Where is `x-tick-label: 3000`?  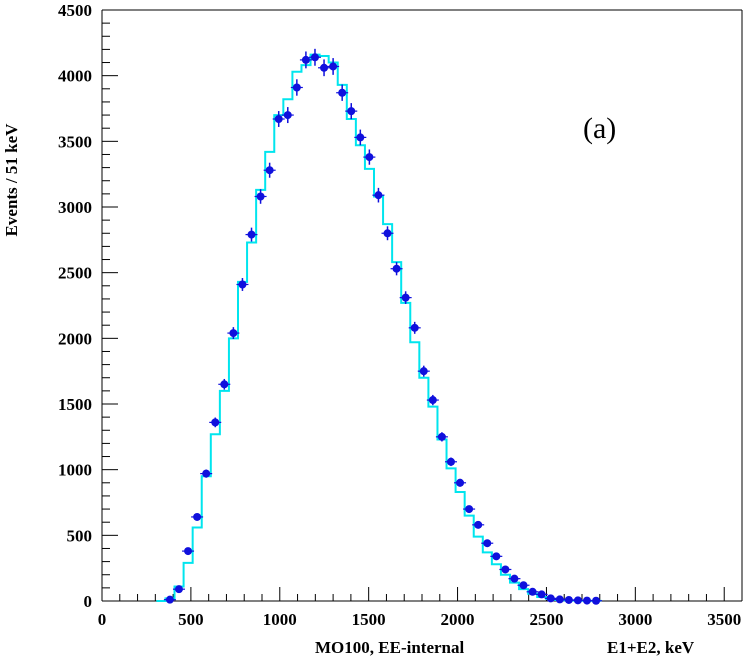
x-tick-label: 3000 is located at coordinates (635, 619).